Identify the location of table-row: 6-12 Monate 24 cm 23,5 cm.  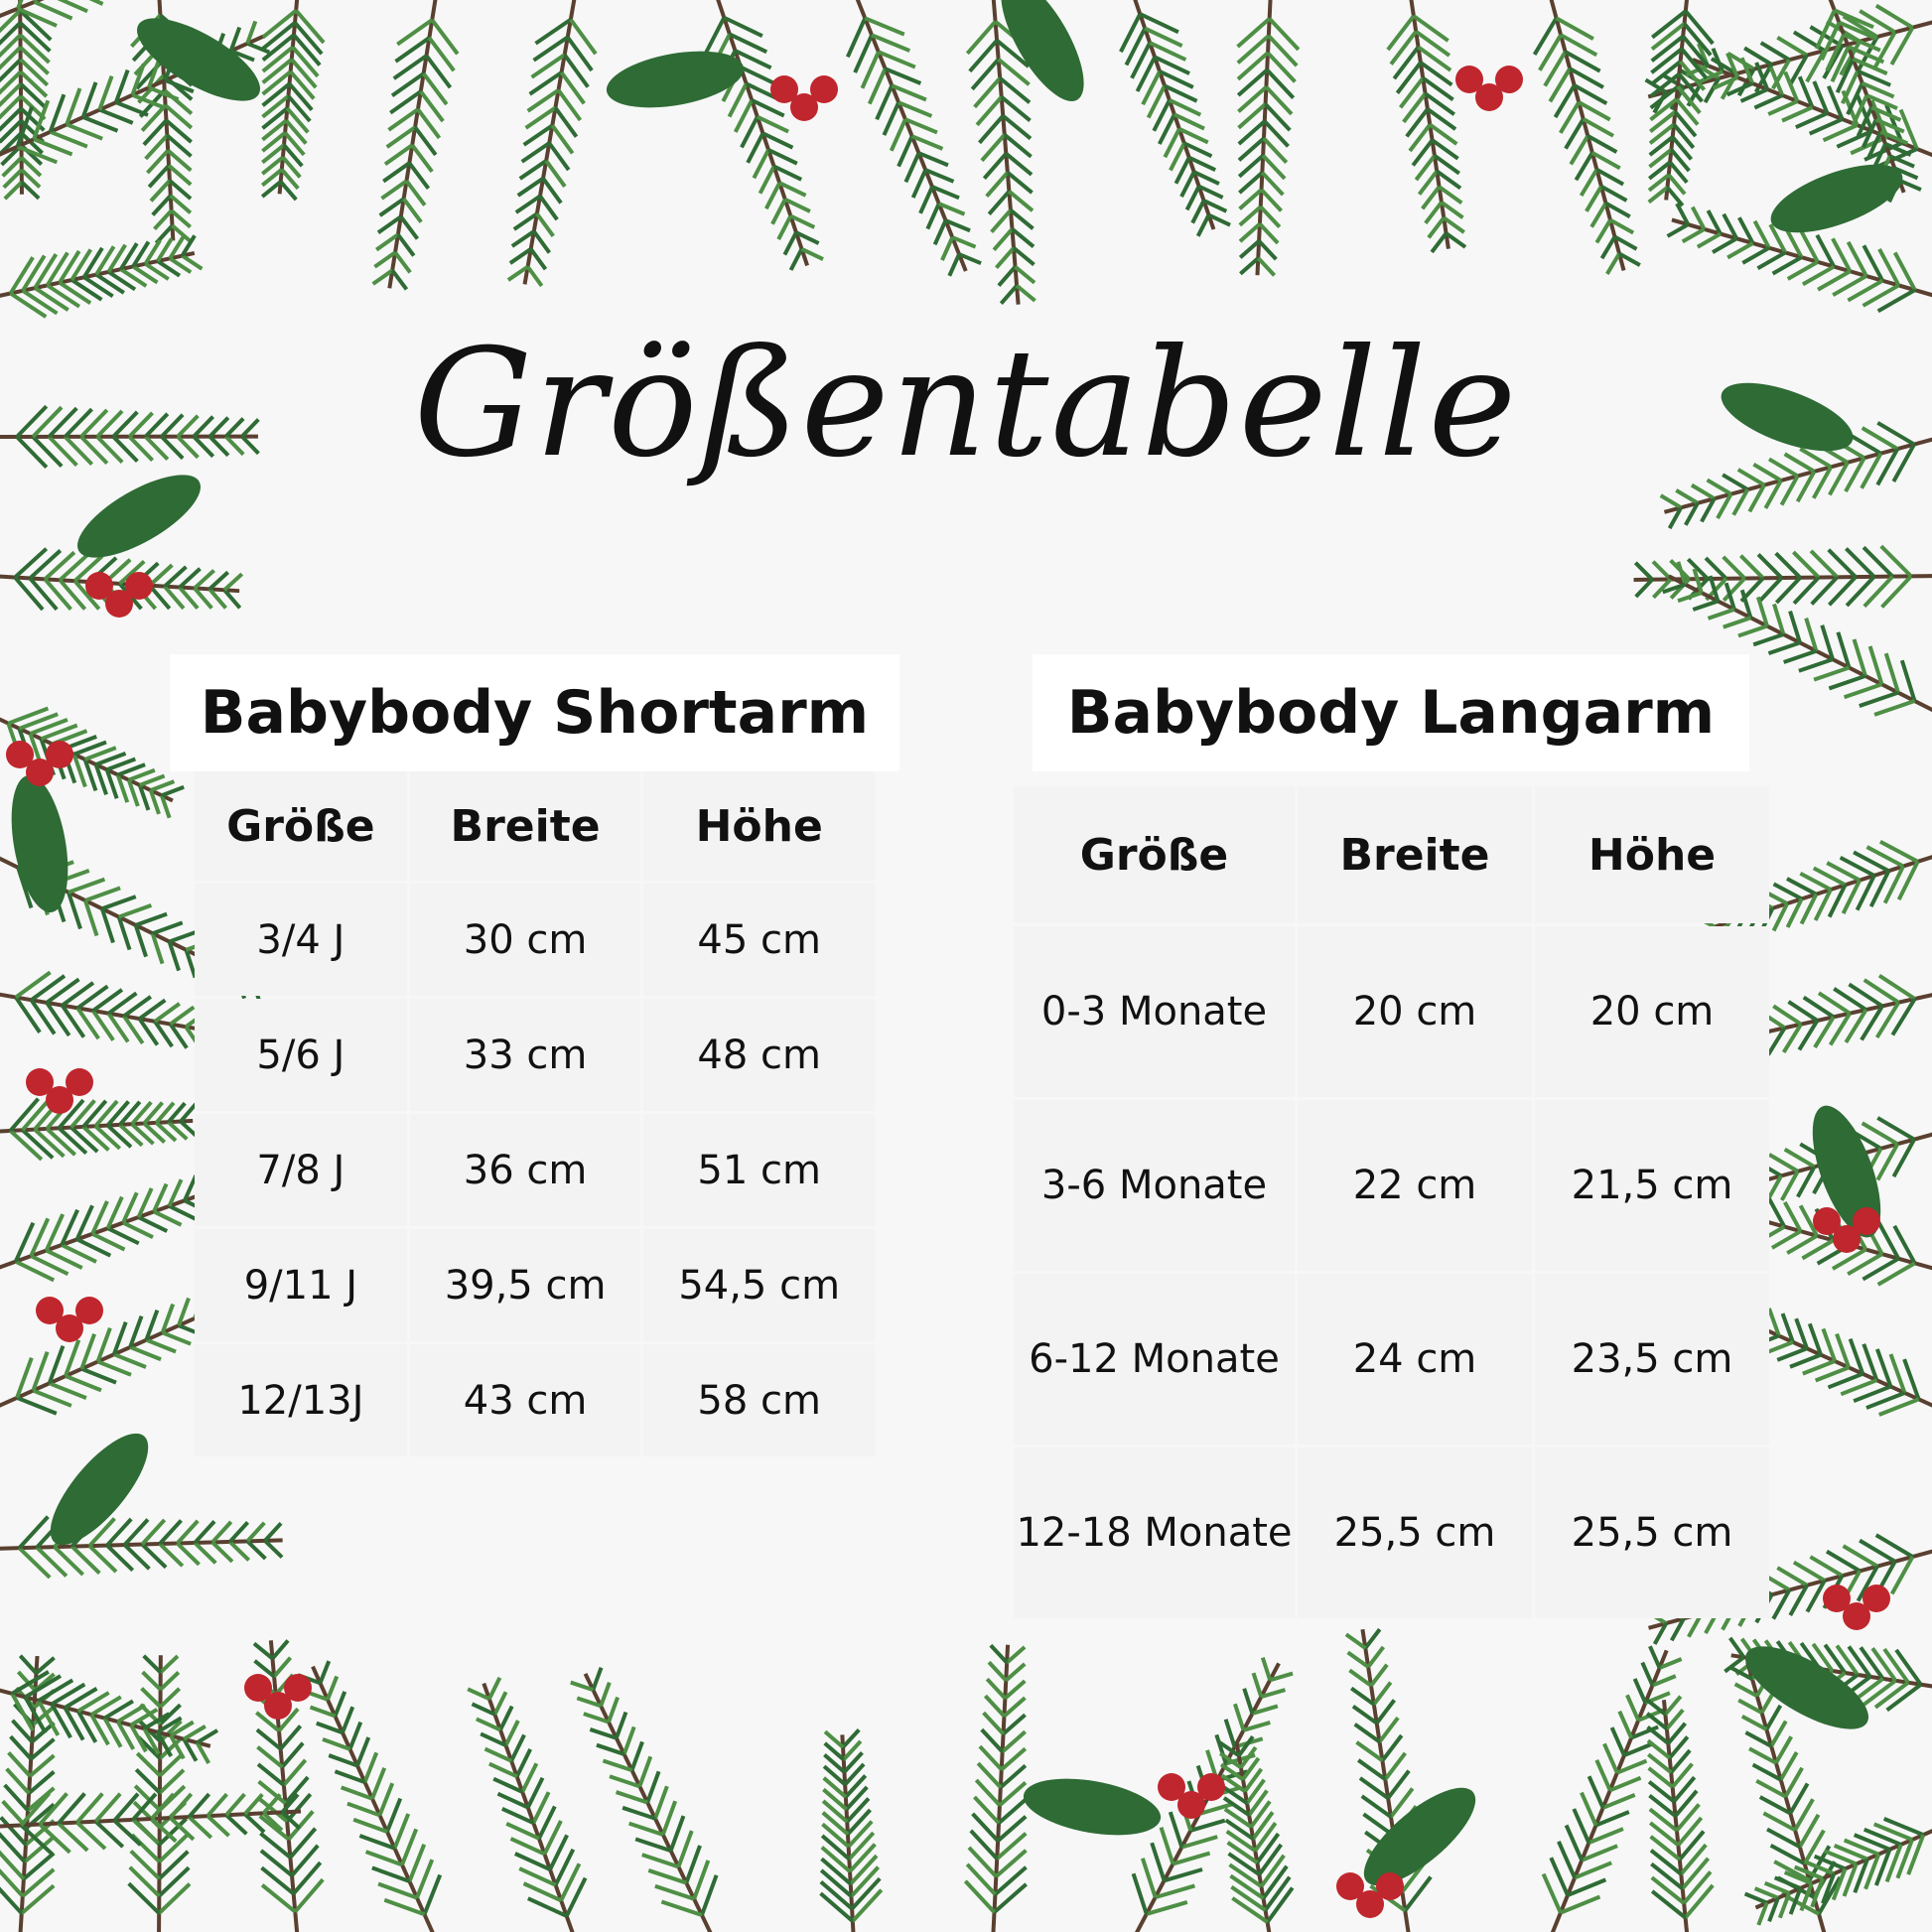
(1392, 1359).